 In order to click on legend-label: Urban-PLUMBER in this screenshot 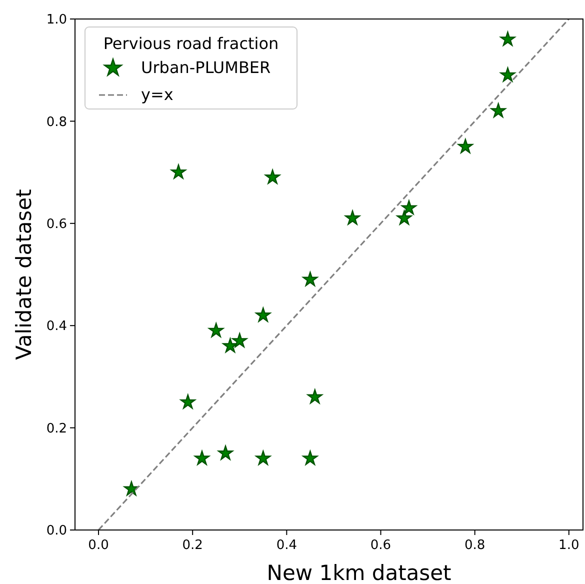, I will do `click(206, 67)`.